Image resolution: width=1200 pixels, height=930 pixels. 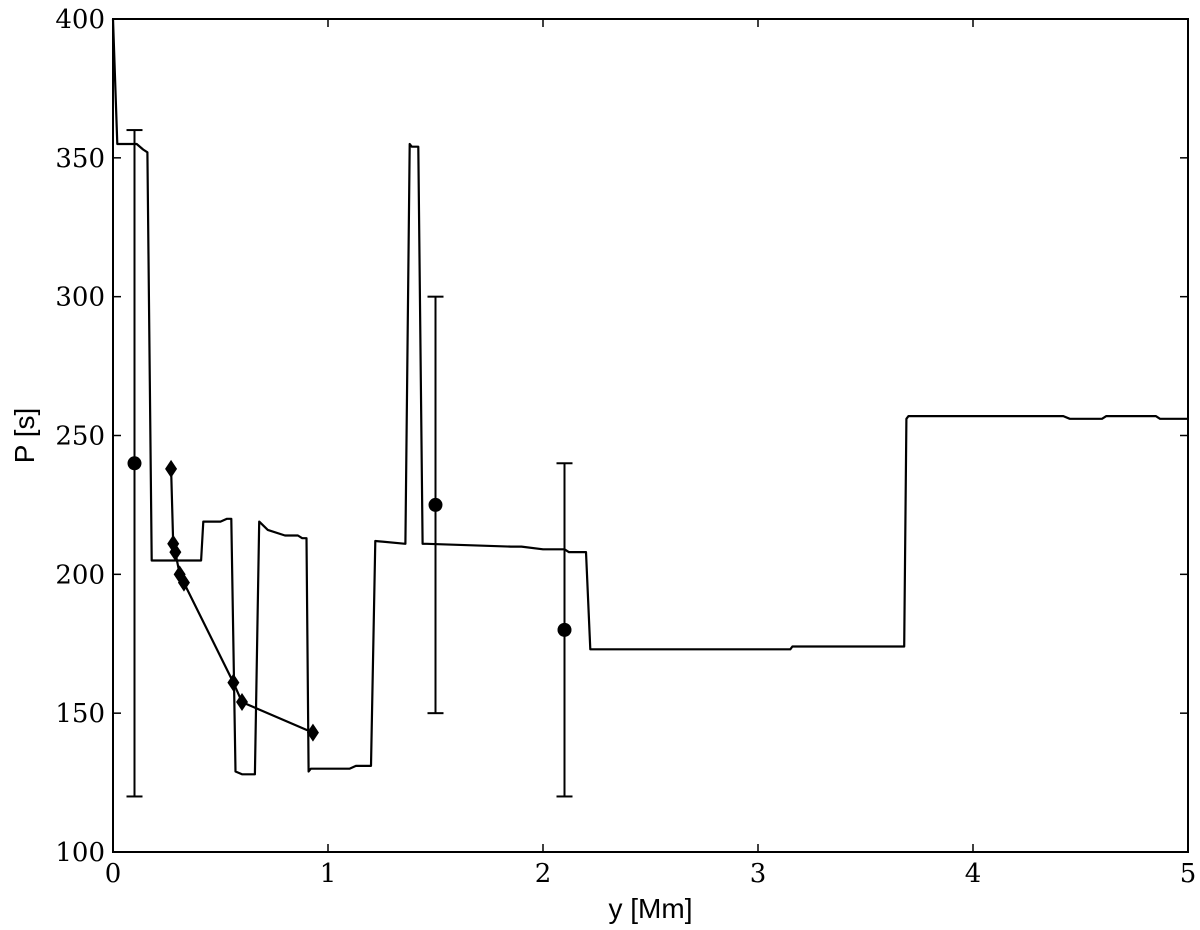 What do you see at coordinates (973, 874) in the screenshot?
I see `x-tick-label: 4` at bounding box center [973, 874].